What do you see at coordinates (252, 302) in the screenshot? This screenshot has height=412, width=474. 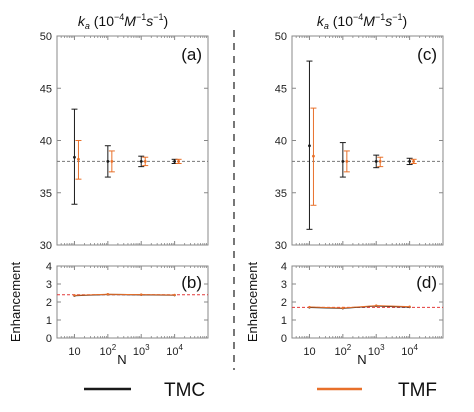 I see `panel-d-ylabel: Enhancement` at bounding box center [252, 302].